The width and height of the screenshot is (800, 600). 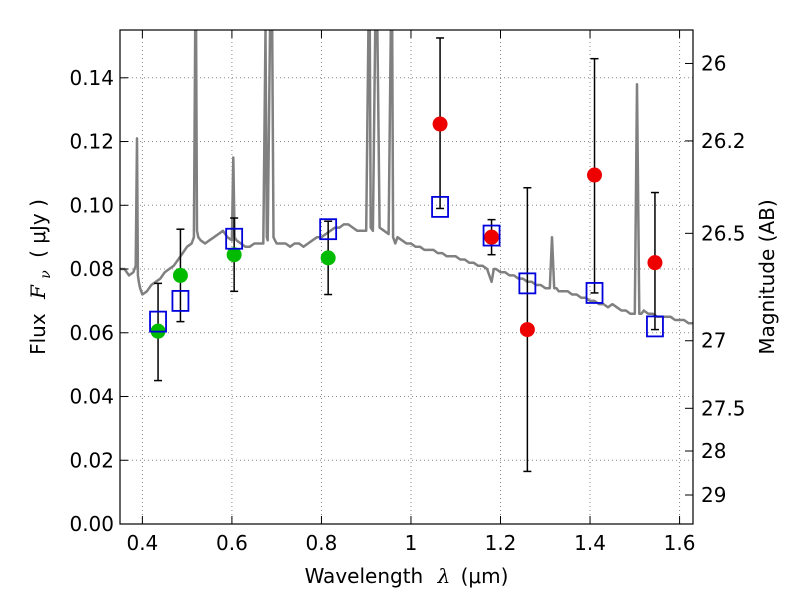 I want to click on y2-tick-label: 26, so click(x=713, y=63).